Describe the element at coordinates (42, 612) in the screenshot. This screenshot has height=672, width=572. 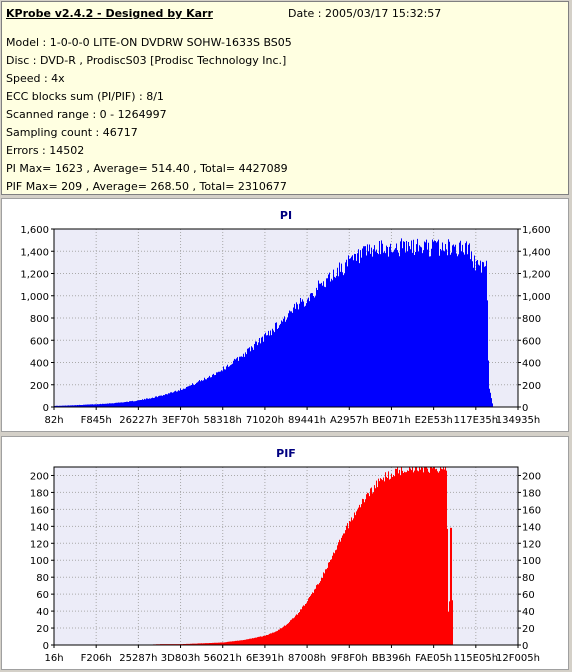
I see `pif-ytick-label-left: 40` at that location.